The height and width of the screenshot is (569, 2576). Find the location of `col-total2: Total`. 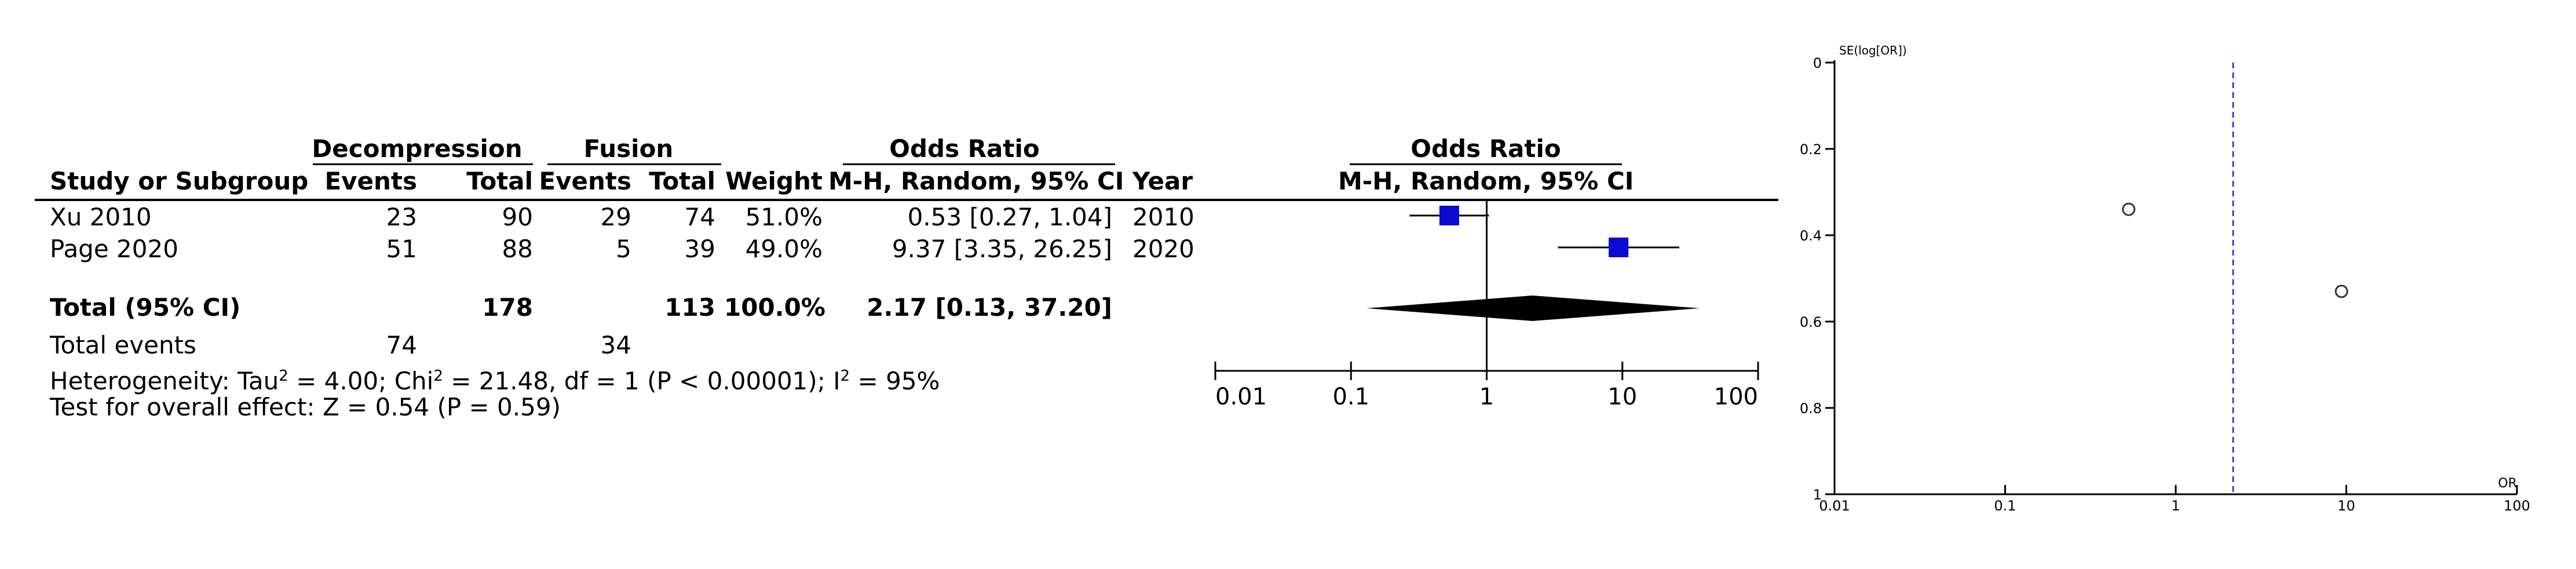

col-total2: Total is located at coordinates (682, 181).